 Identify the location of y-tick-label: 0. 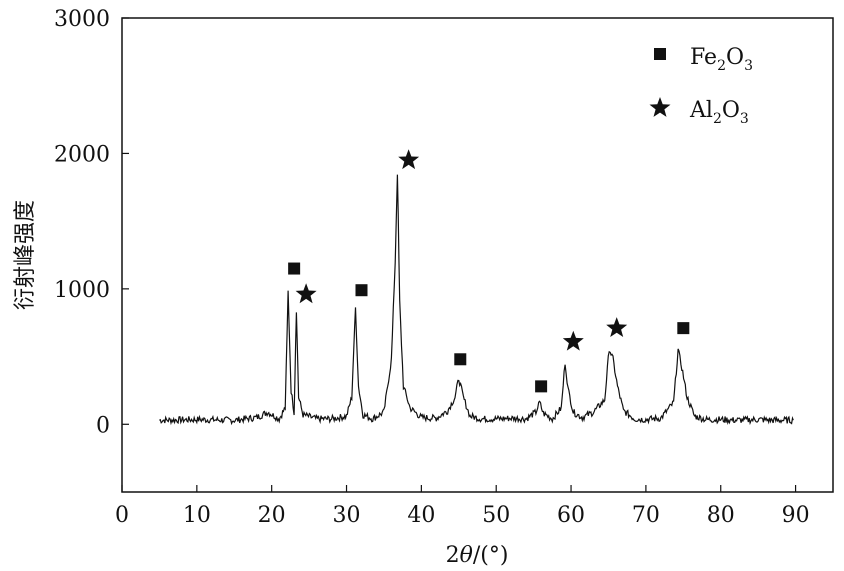
(103, 425).